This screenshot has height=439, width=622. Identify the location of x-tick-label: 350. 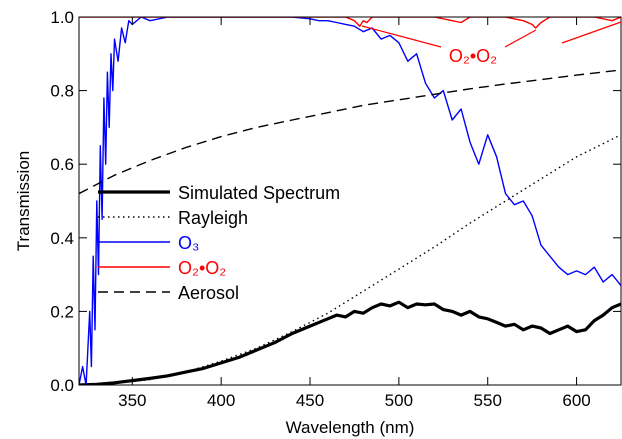
(132, 400).